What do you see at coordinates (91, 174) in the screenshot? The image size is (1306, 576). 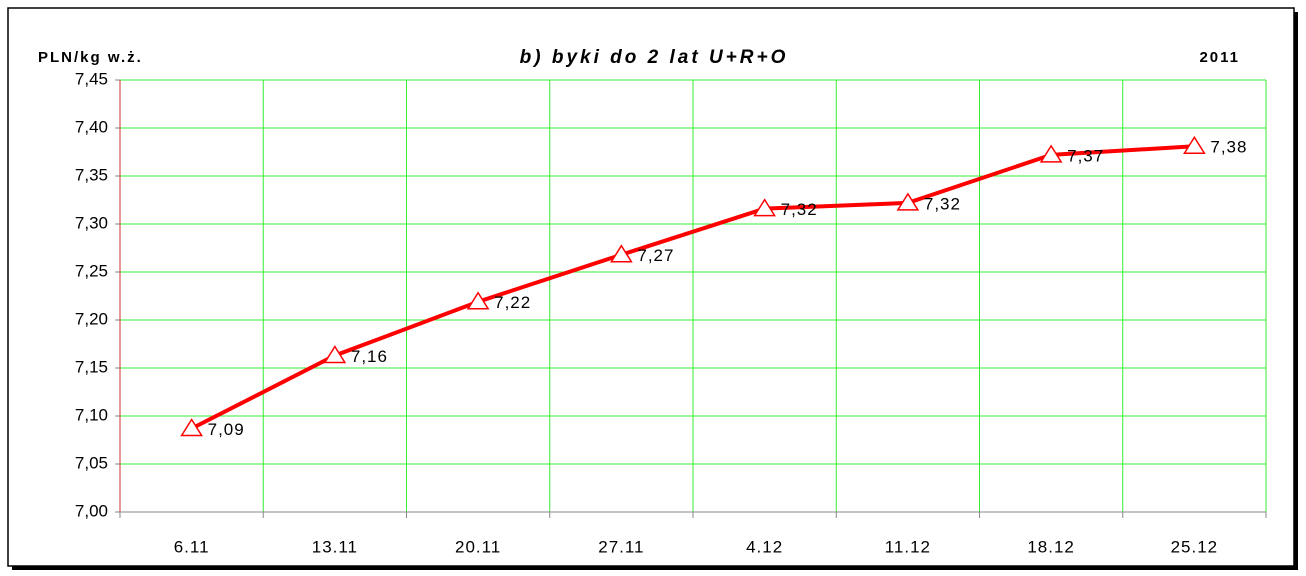 I see `y-tick-label: 7,35` at bounding box center [91, 174].